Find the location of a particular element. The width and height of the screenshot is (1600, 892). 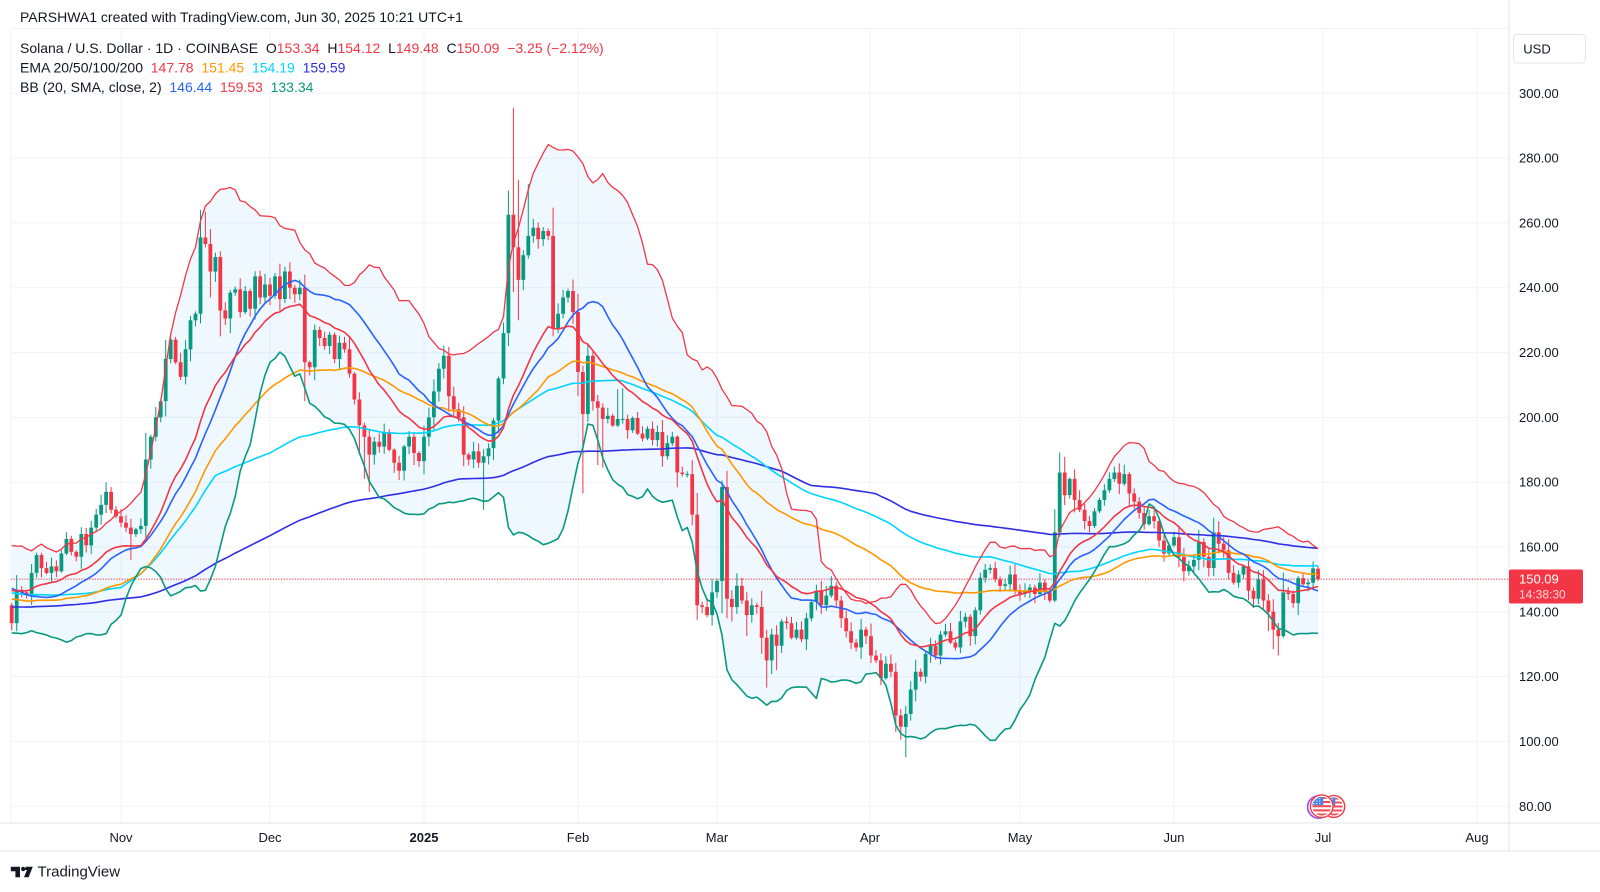

svg-text: 160.00 is located at coordinates (1539, 547).